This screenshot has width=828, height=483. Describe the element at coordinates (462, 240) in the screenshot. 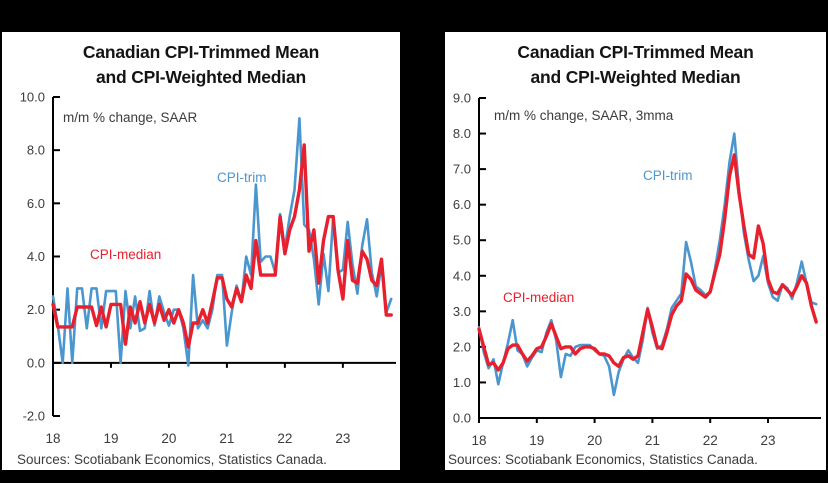

I see `svg-text: 5.0` at that location.